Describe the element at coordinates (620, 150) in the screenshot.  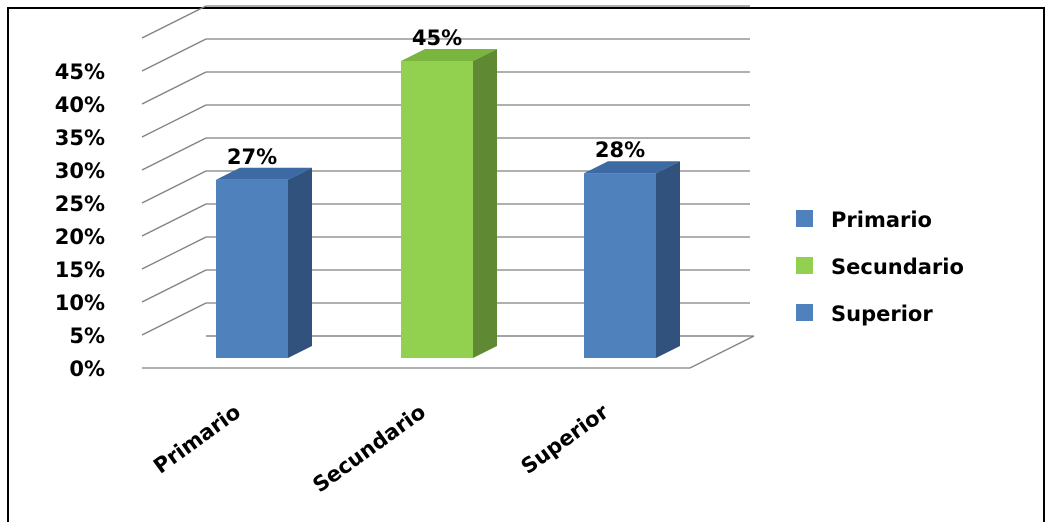
I see `data-label: 28%` at that location.